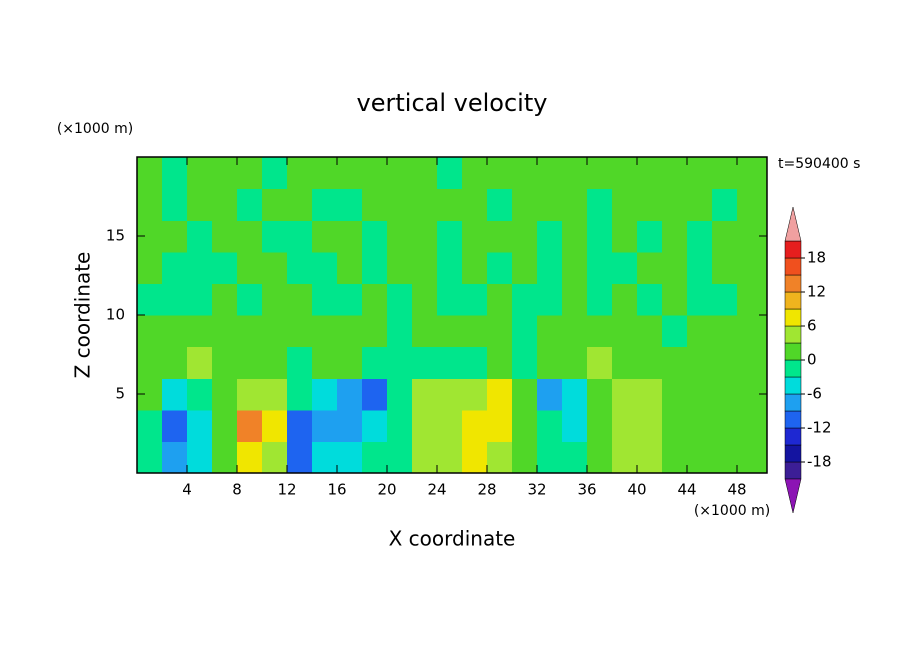  I want to click on y-tick-label: 10, so click(115, 315).